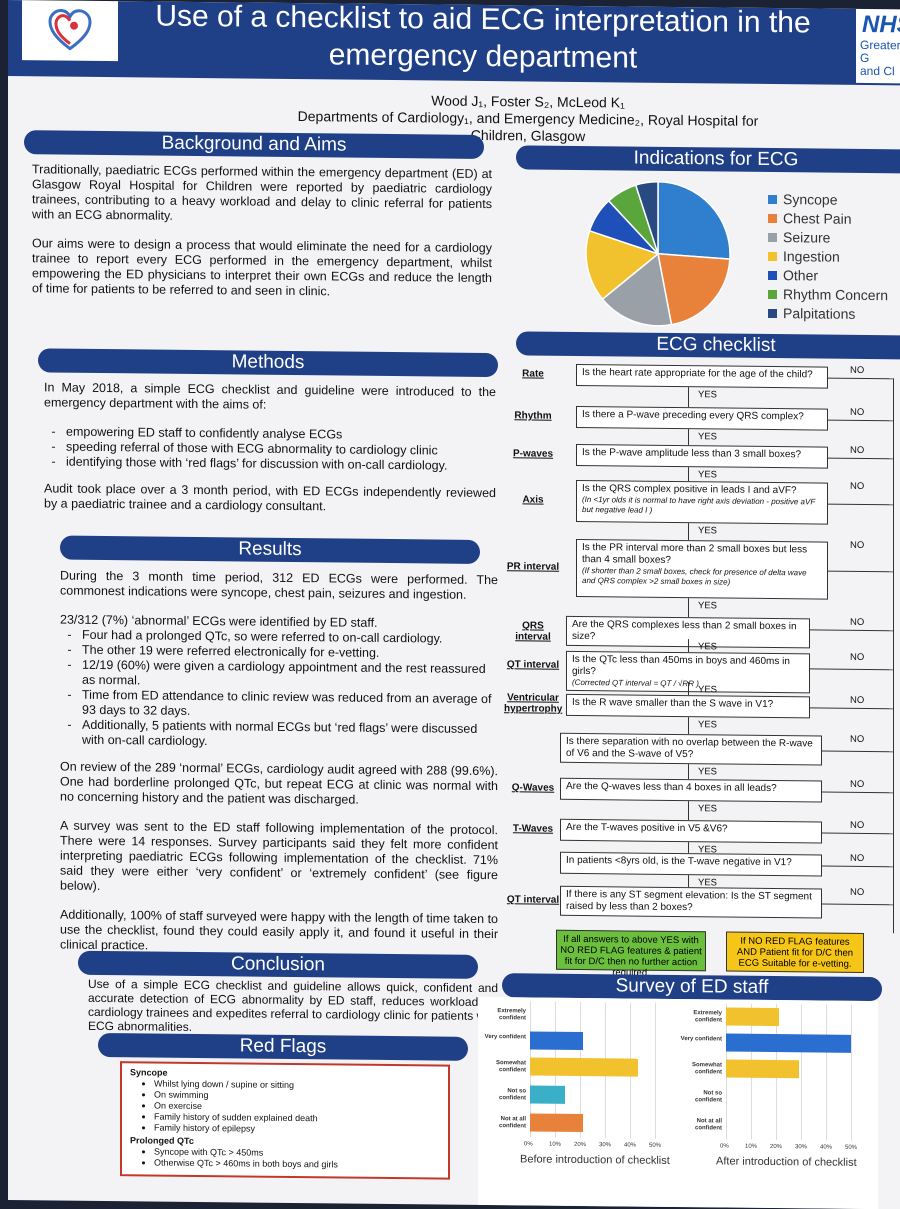 This screenshot has width=900, height=1209. Describe the element at coordinates (533, 631) in the screenshot. I see `checklist-step-label: QRS interval` at that location.